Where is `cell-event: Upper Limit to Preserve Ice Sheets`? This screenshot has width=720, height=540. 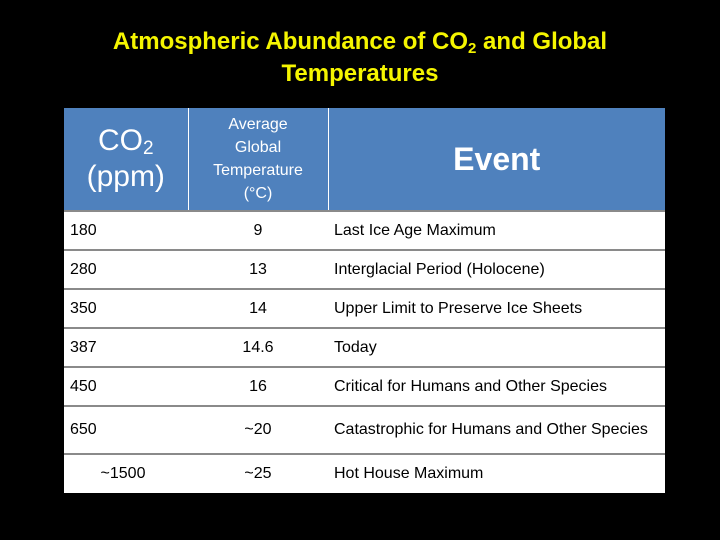
cell-event: Upper Limit to Preserve Ice Sheets is located at coordinates (496, 308).